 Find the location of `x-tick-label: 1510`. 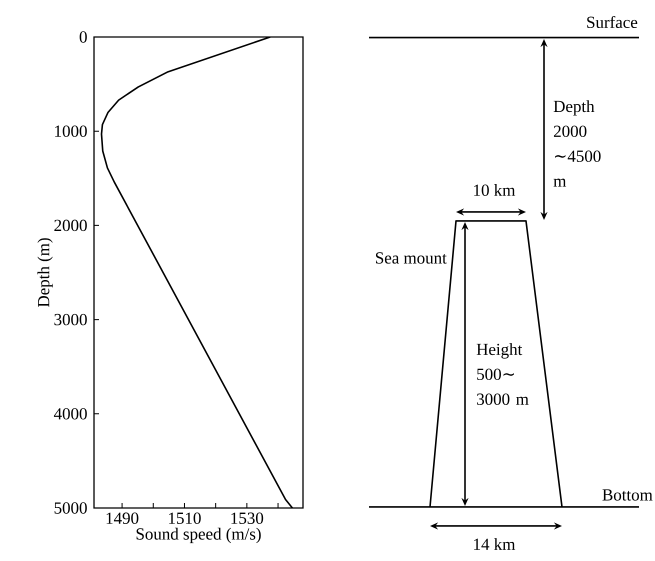

x-tick-label: 1510 is located at coordinates (185, 518).